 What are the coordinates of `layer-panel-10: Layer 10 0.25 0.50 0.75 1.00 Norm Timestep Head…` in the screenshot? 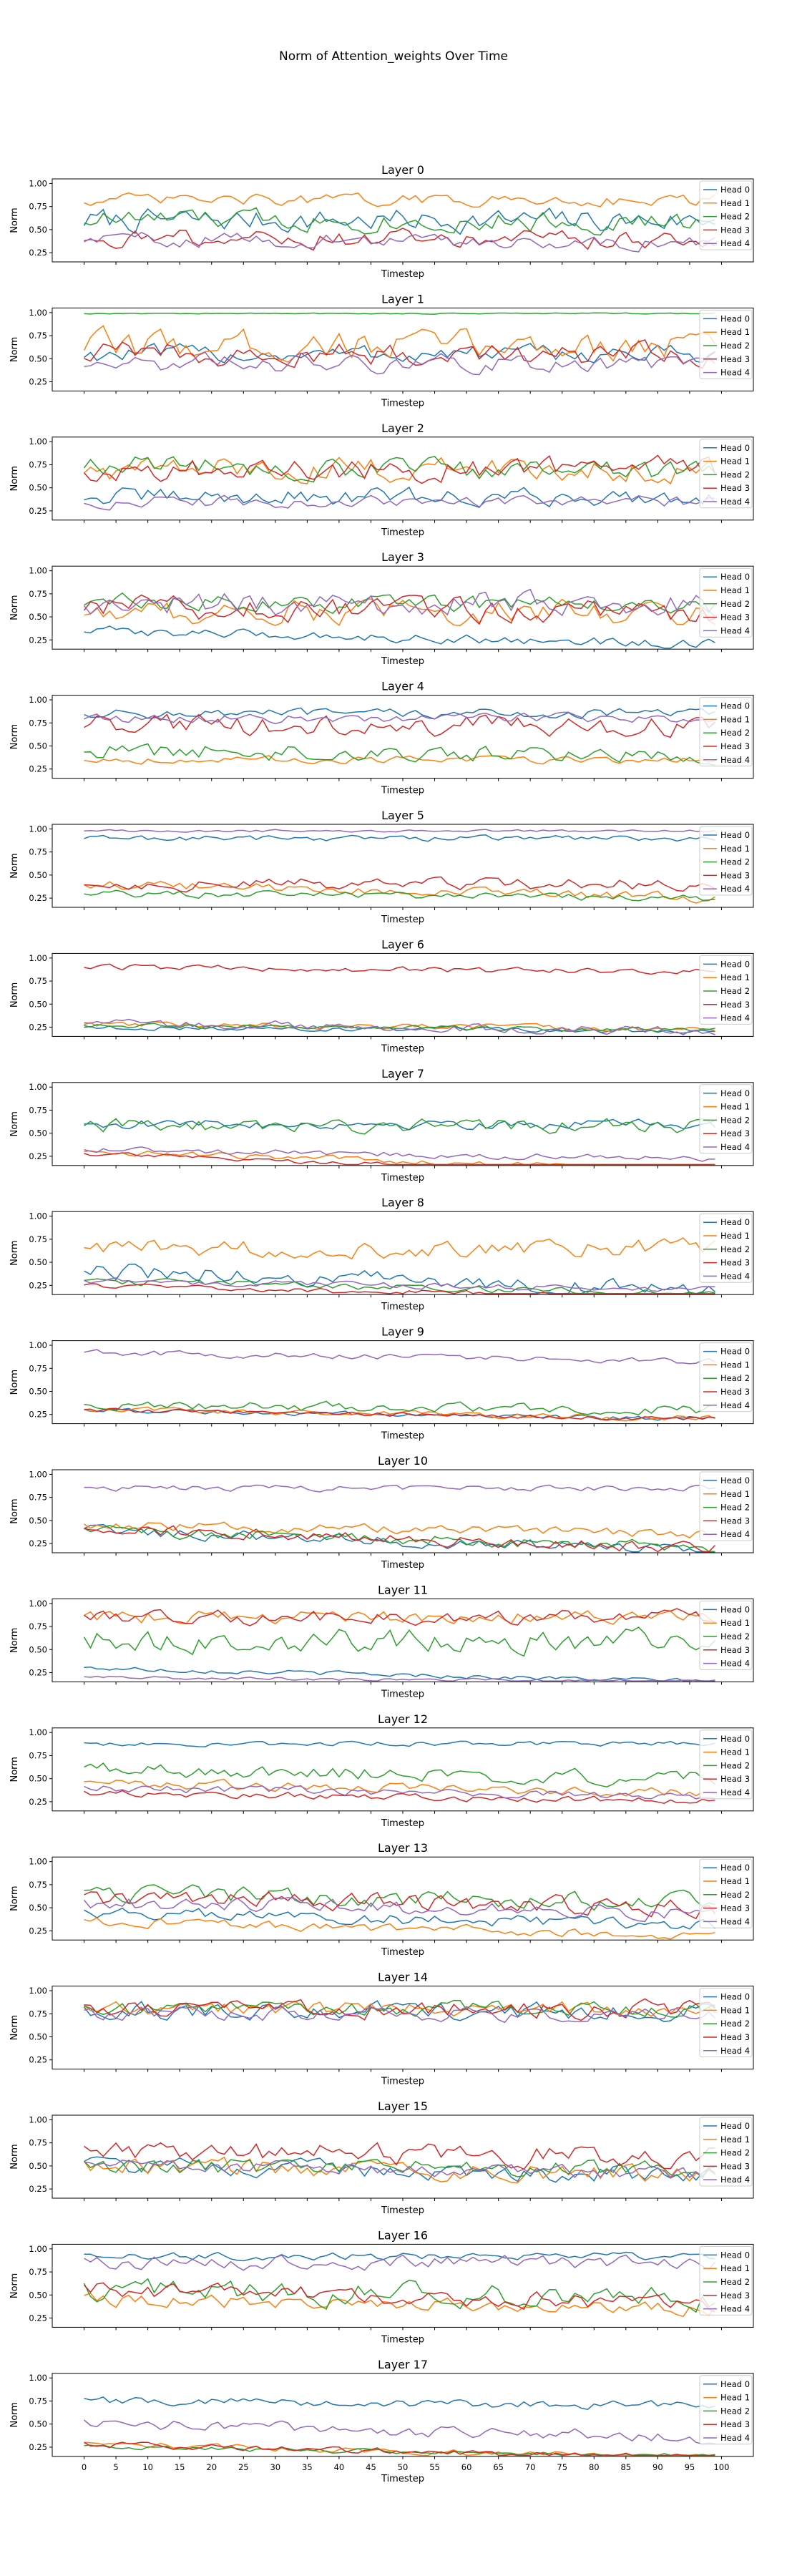 It's located at (382, 1512).